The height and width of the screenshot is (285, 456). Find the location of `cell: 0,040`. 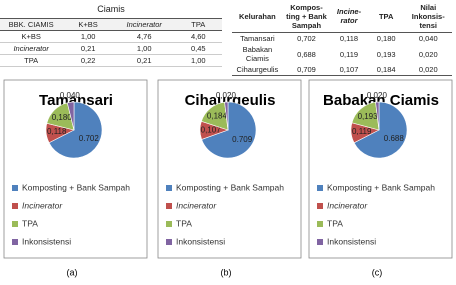

cell: 0,040 is located at coordinates (428, 38).